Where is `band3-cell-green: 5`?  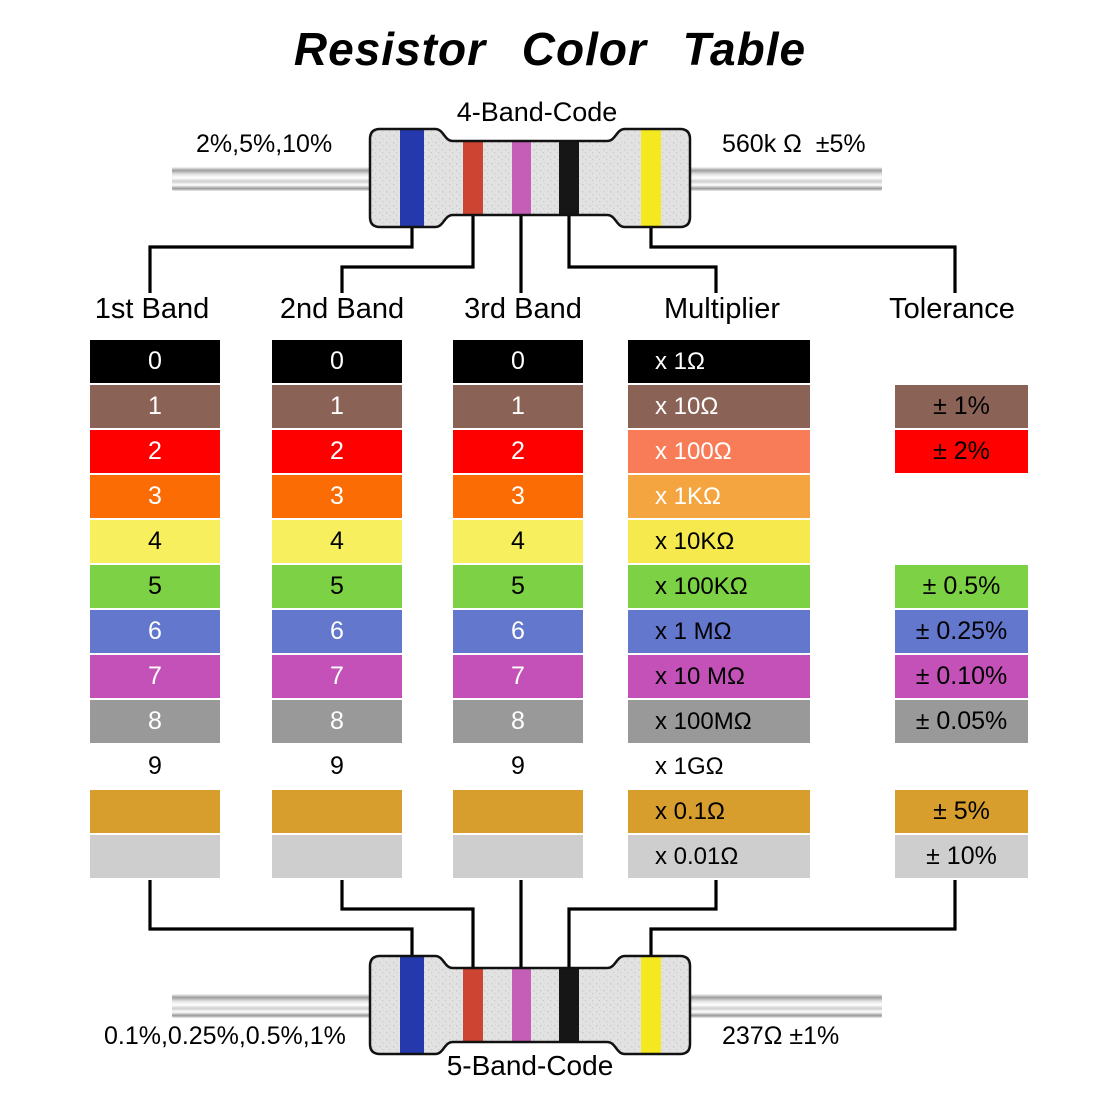 band3-cell-green: 5 is located at coordinates (518, 587).